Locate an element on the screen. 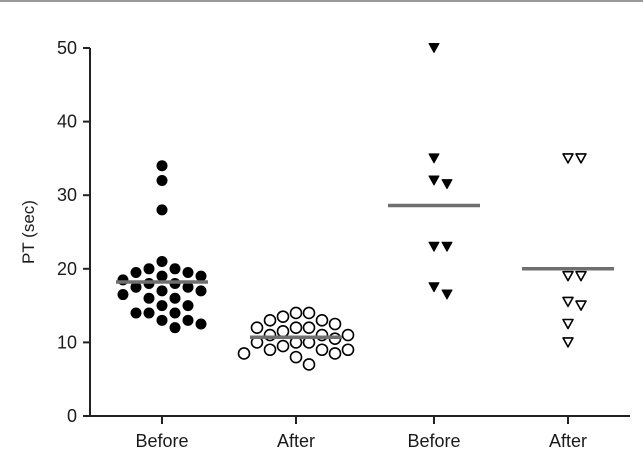 This screenshot has width=643, height=453. x-ticks: Before After Before After is located at coordinates (361, 433).